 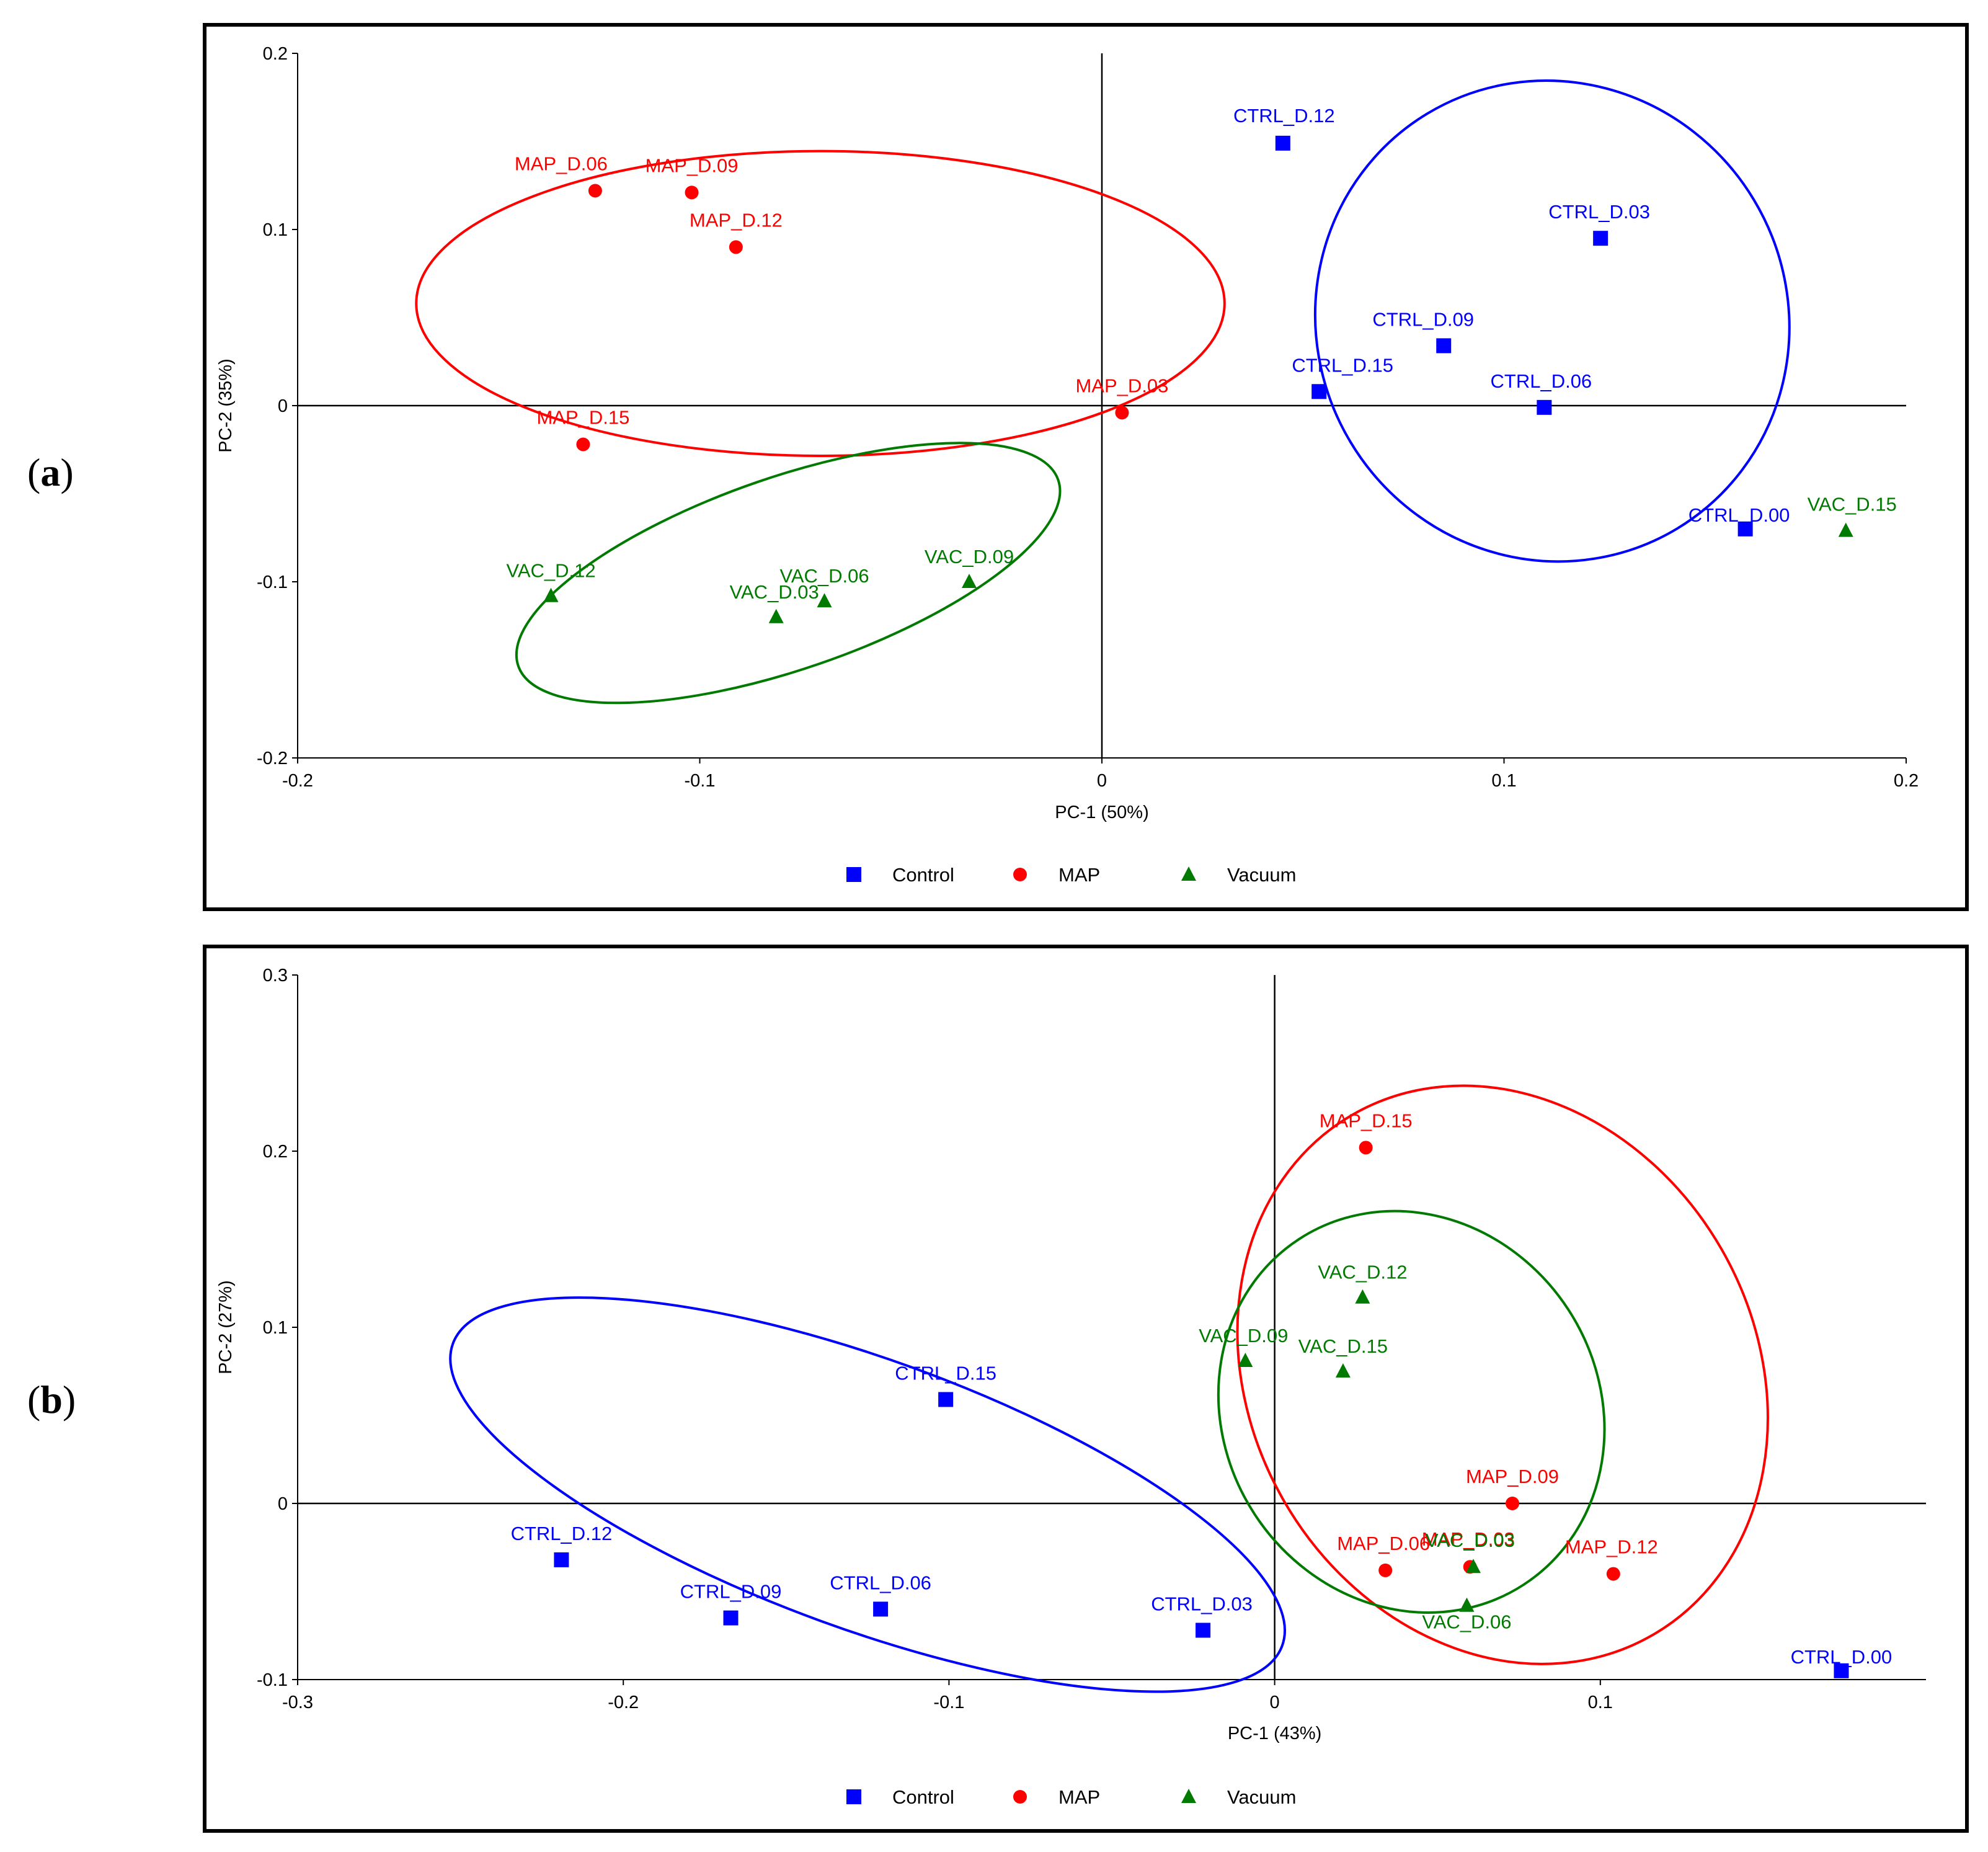 What do you see at coordinates (51, 1400) in the screenshot?
I see `panel-label-b: (b)` at bounding box center [51, 1400].